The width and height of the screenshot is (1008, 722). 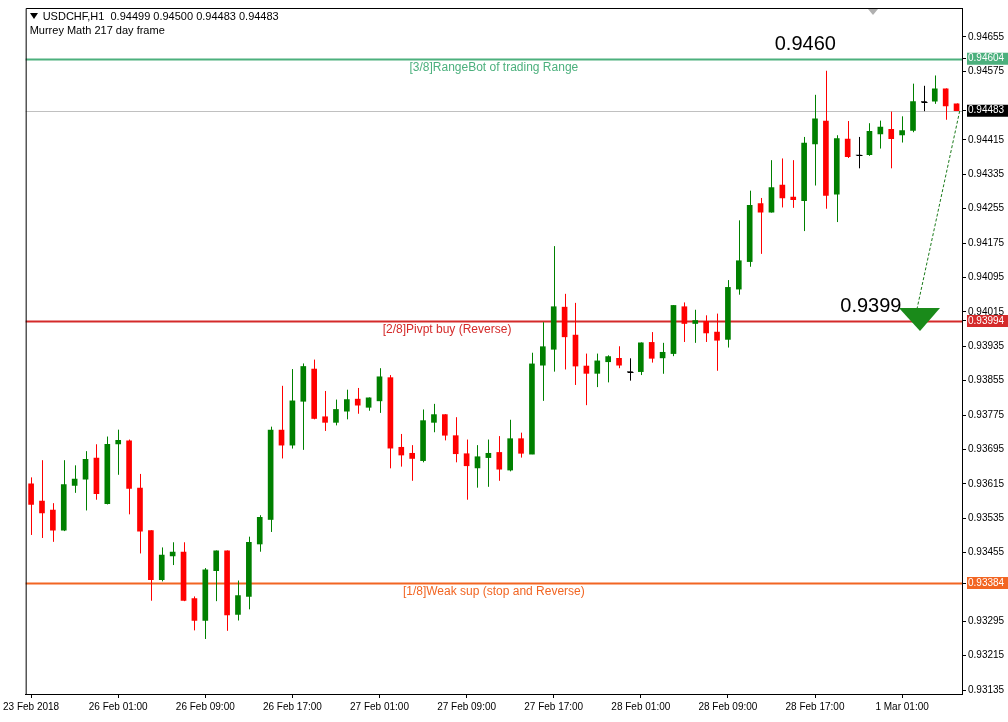 I want to click on y-tick-label: 0.94175, so click(x=986, y=242).